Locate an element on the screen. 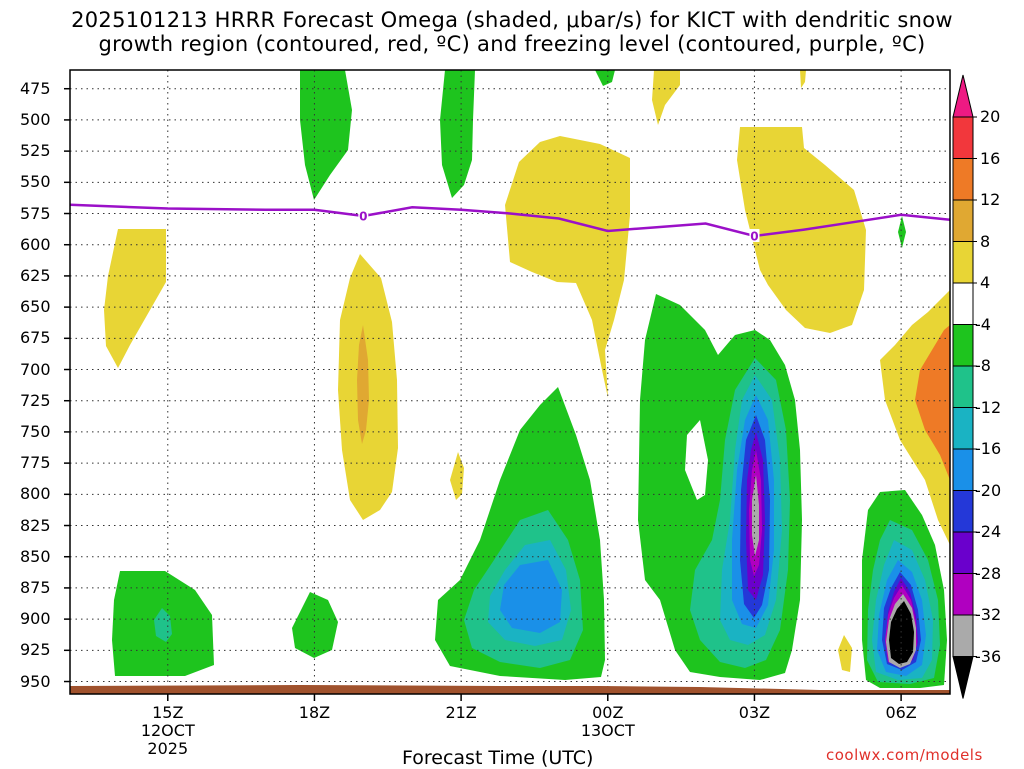 Image resolution: width=1024 pixels, height=769 pixels. positive-omega-19z-core is located at coordinates (363, 384).